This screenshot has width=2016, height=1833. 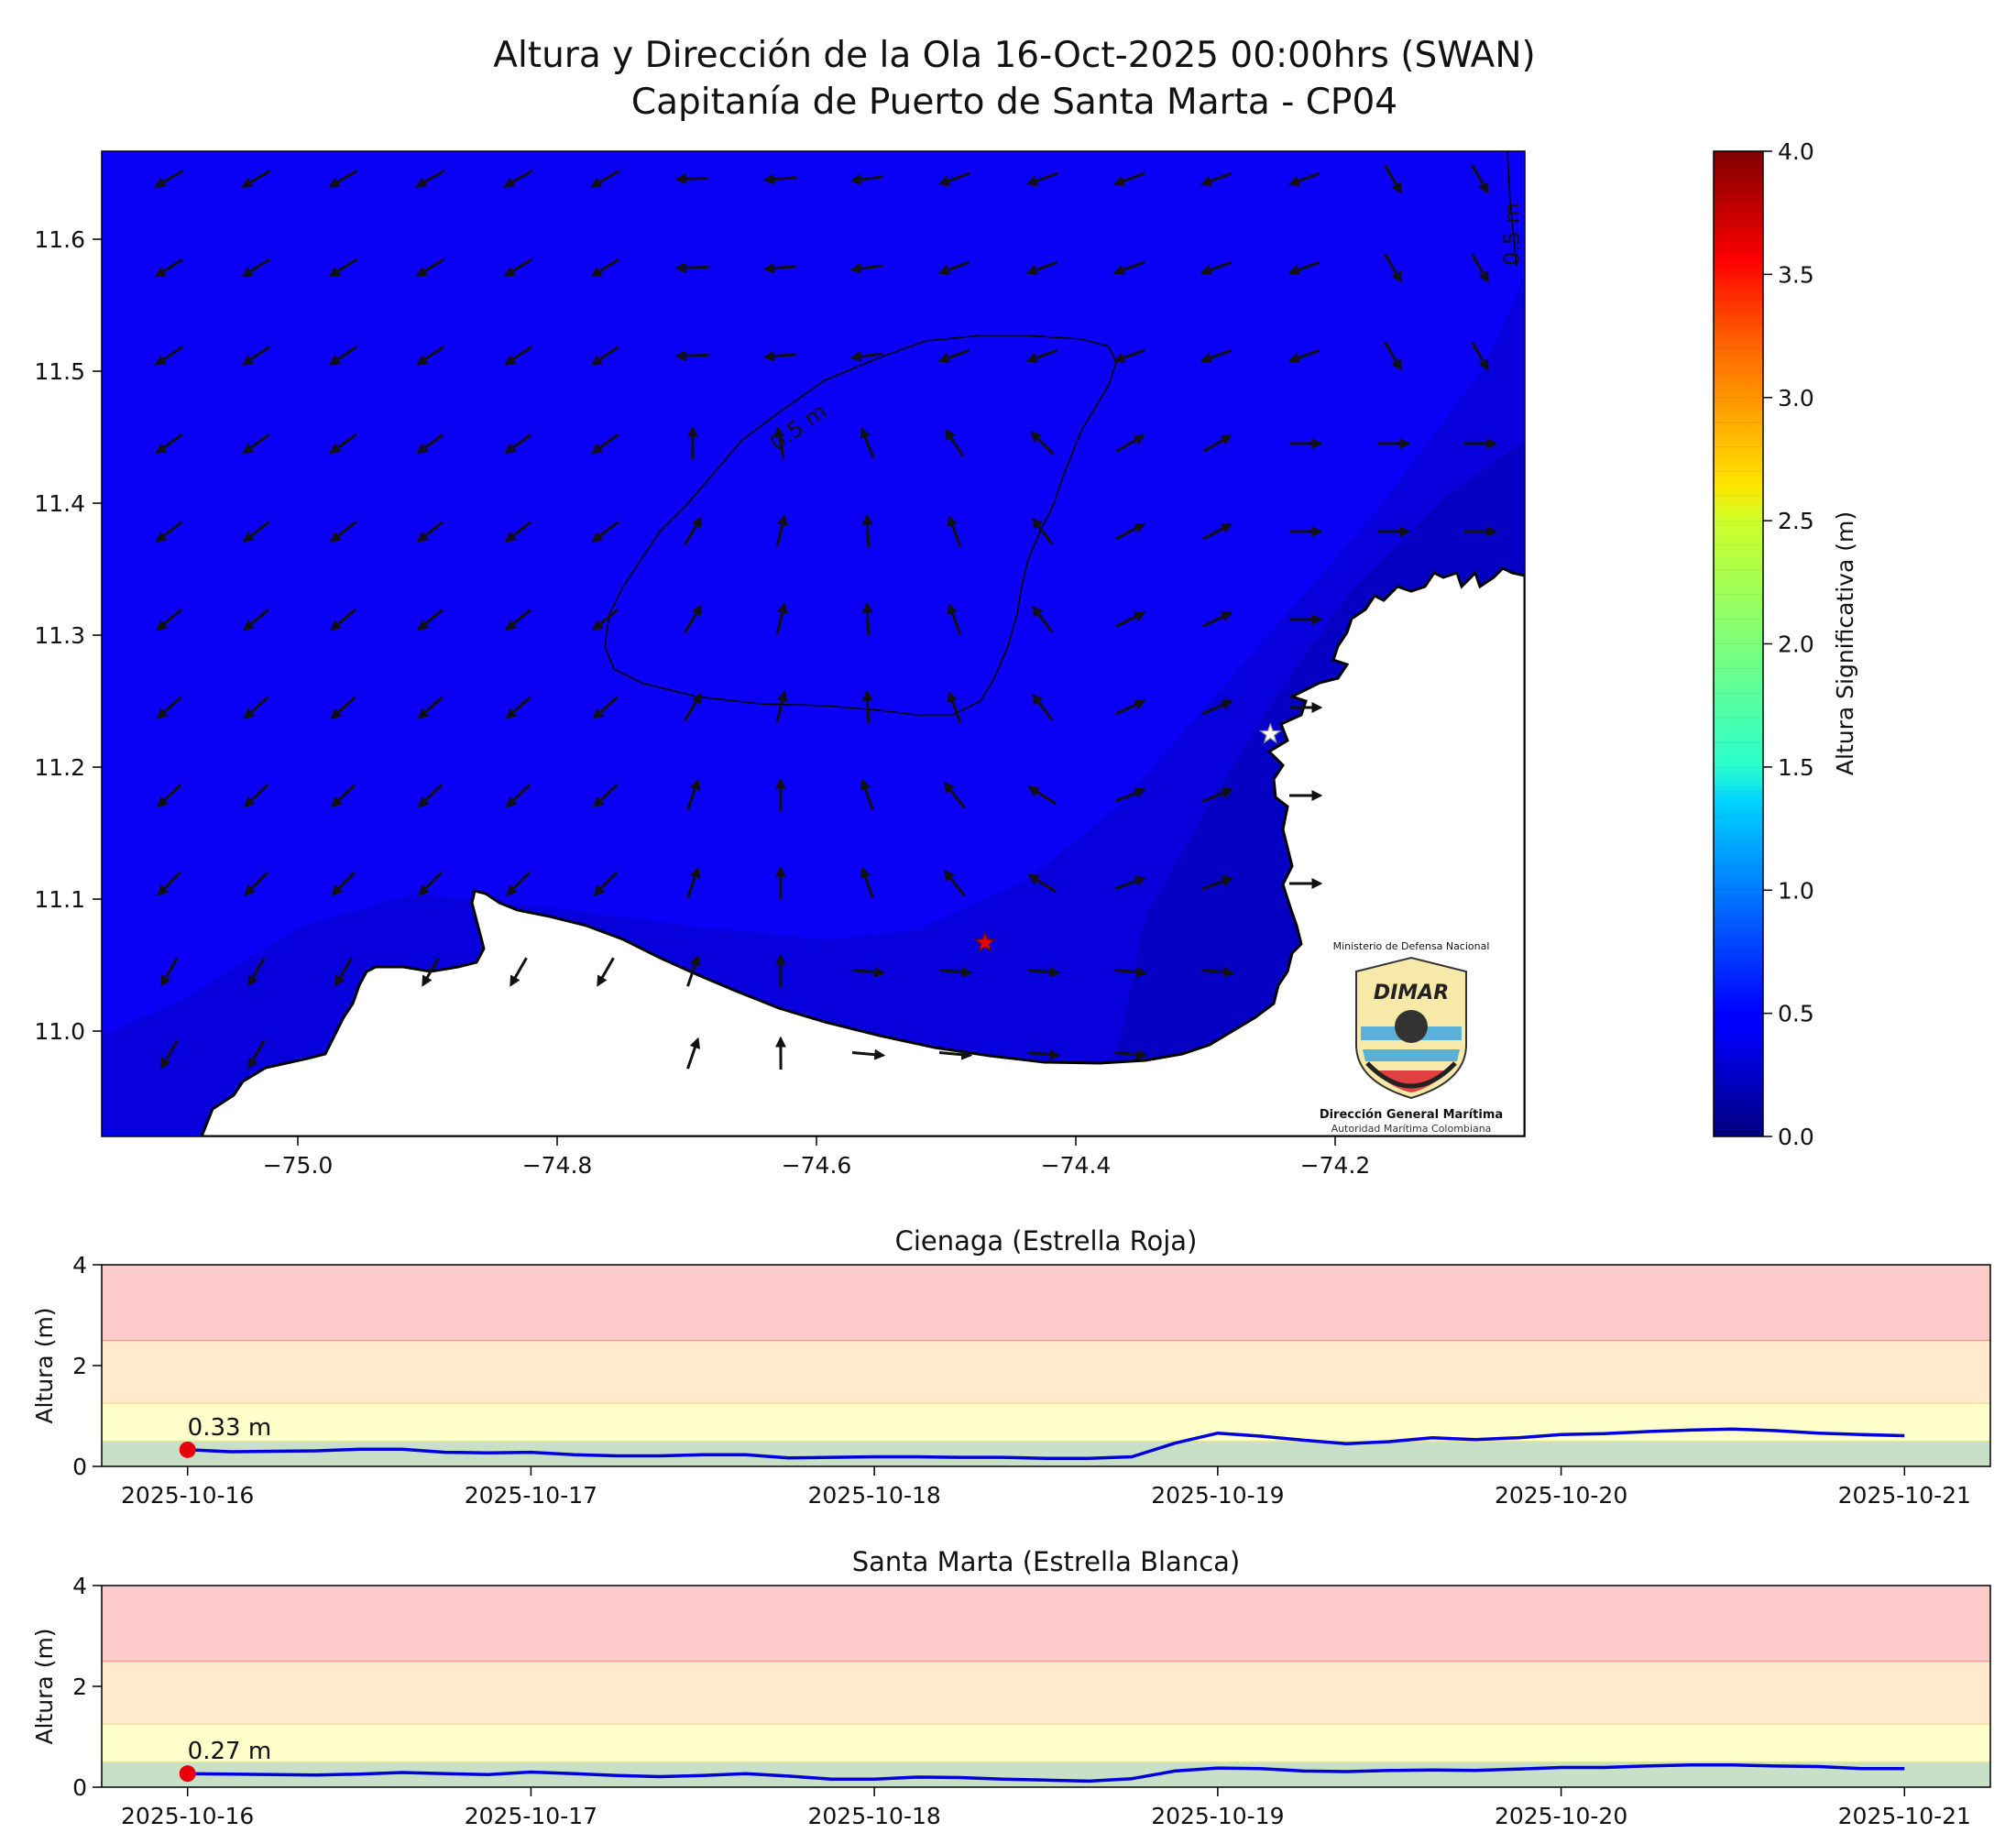 What do you see at coordinates (873, 1495) in the screenshot?
I see `timeseries-x-tick-label: 2025-10-18` at bounding box center [873, 1495].